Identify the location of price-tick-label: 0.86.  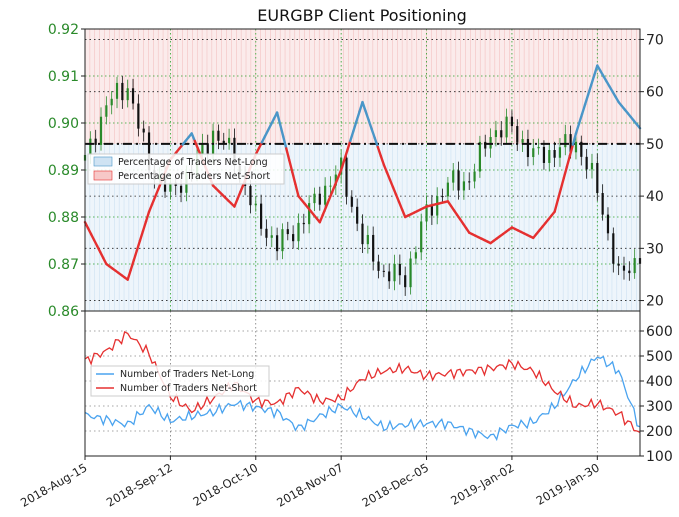
(63, 312).